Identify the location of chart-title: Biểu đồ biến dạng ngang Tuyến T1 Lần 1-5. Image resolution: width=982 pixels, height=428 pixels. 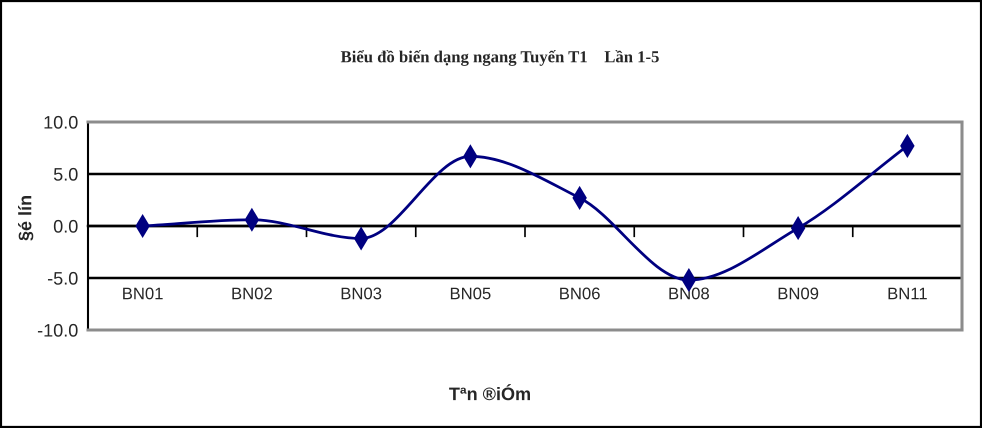
(499, 58).